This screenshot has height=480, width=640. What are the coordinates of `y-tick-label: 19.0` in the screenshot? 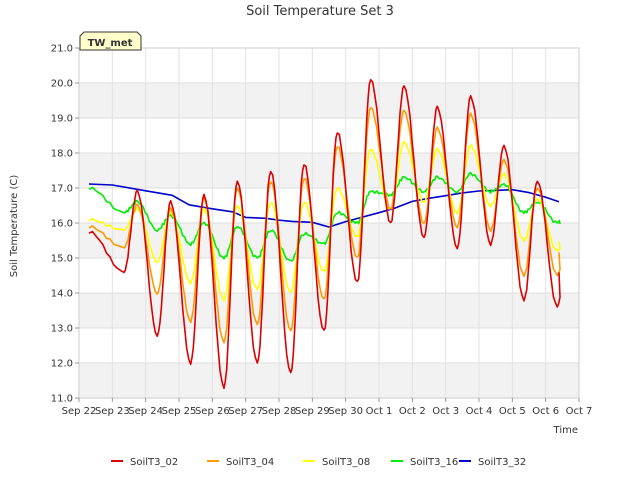 It's located at (62, 119).